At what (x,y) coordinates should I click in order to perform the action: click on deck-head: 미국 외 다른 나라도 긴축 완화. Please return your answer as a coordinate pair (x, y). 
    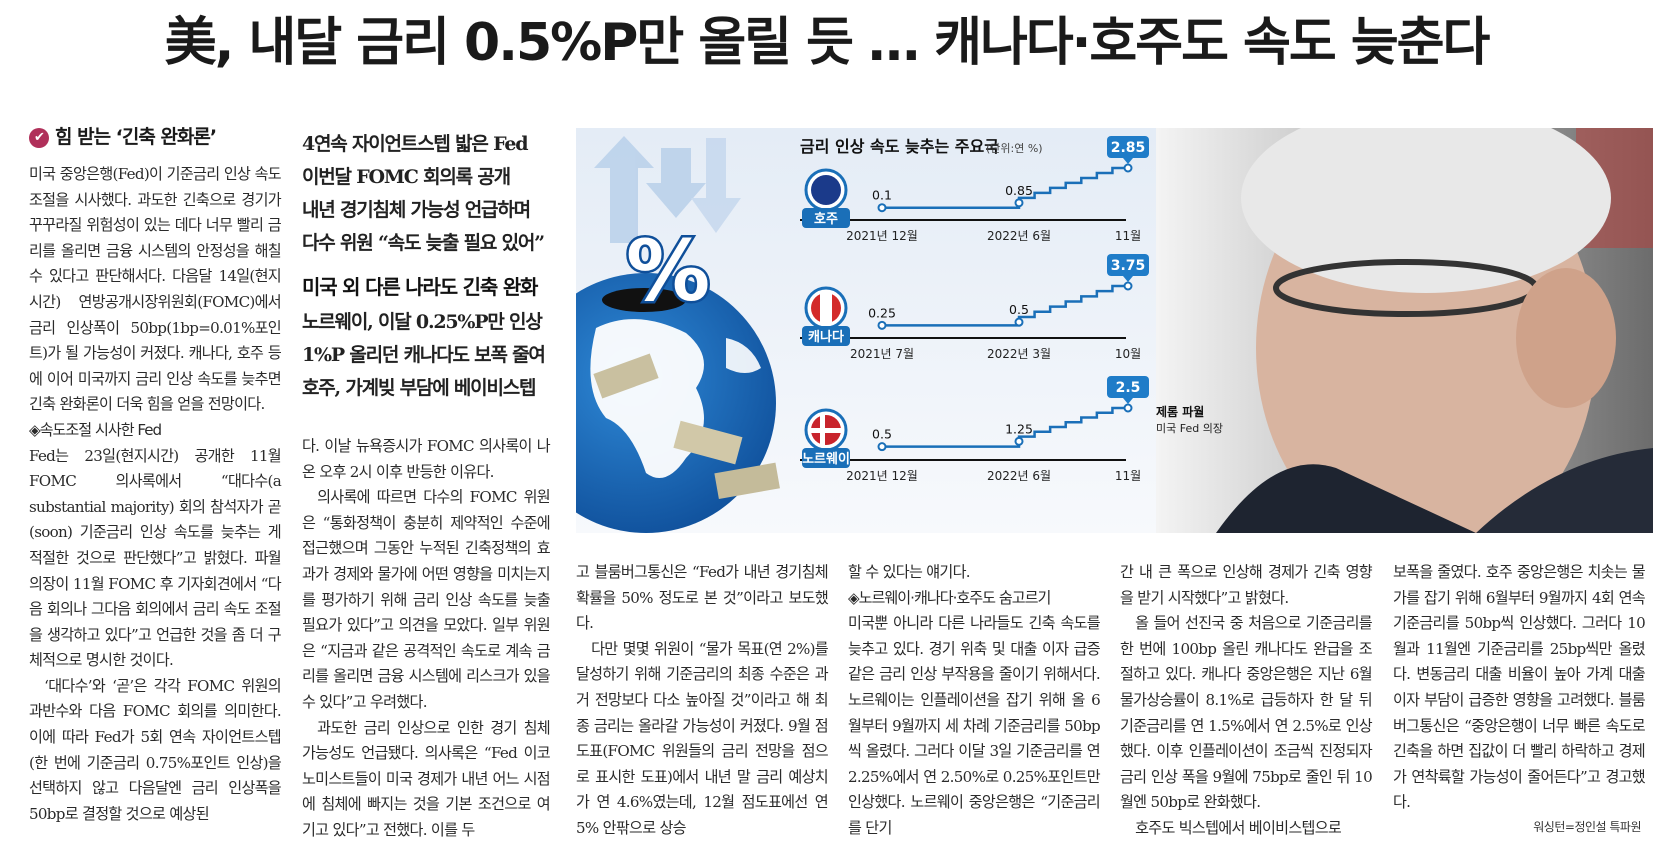
    Looking at the image, I should click on (420, 287).